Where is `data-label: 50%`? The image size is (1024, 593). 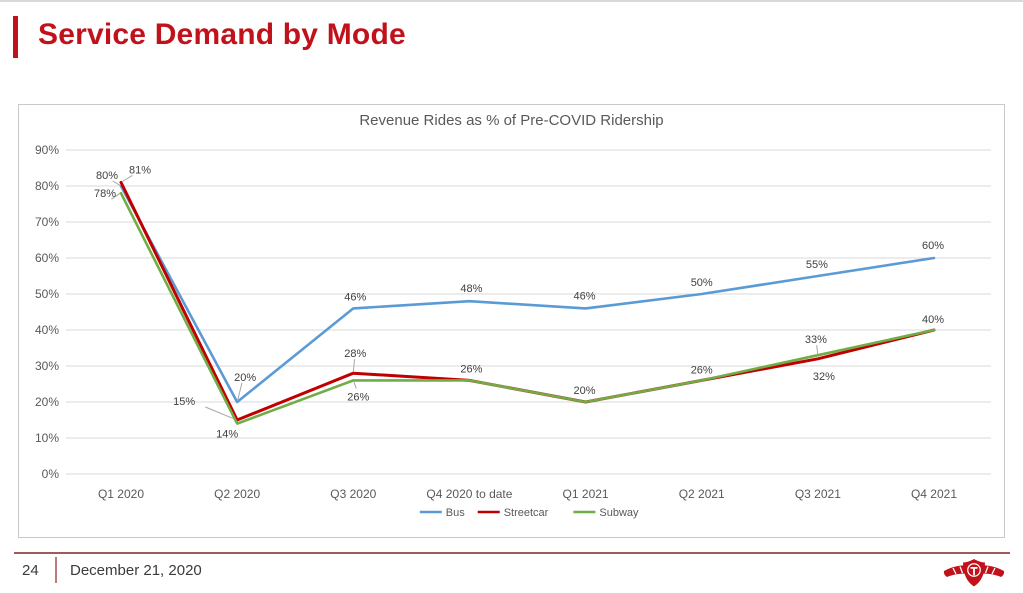 data-label: 50% is located at coordinates (702, 283).